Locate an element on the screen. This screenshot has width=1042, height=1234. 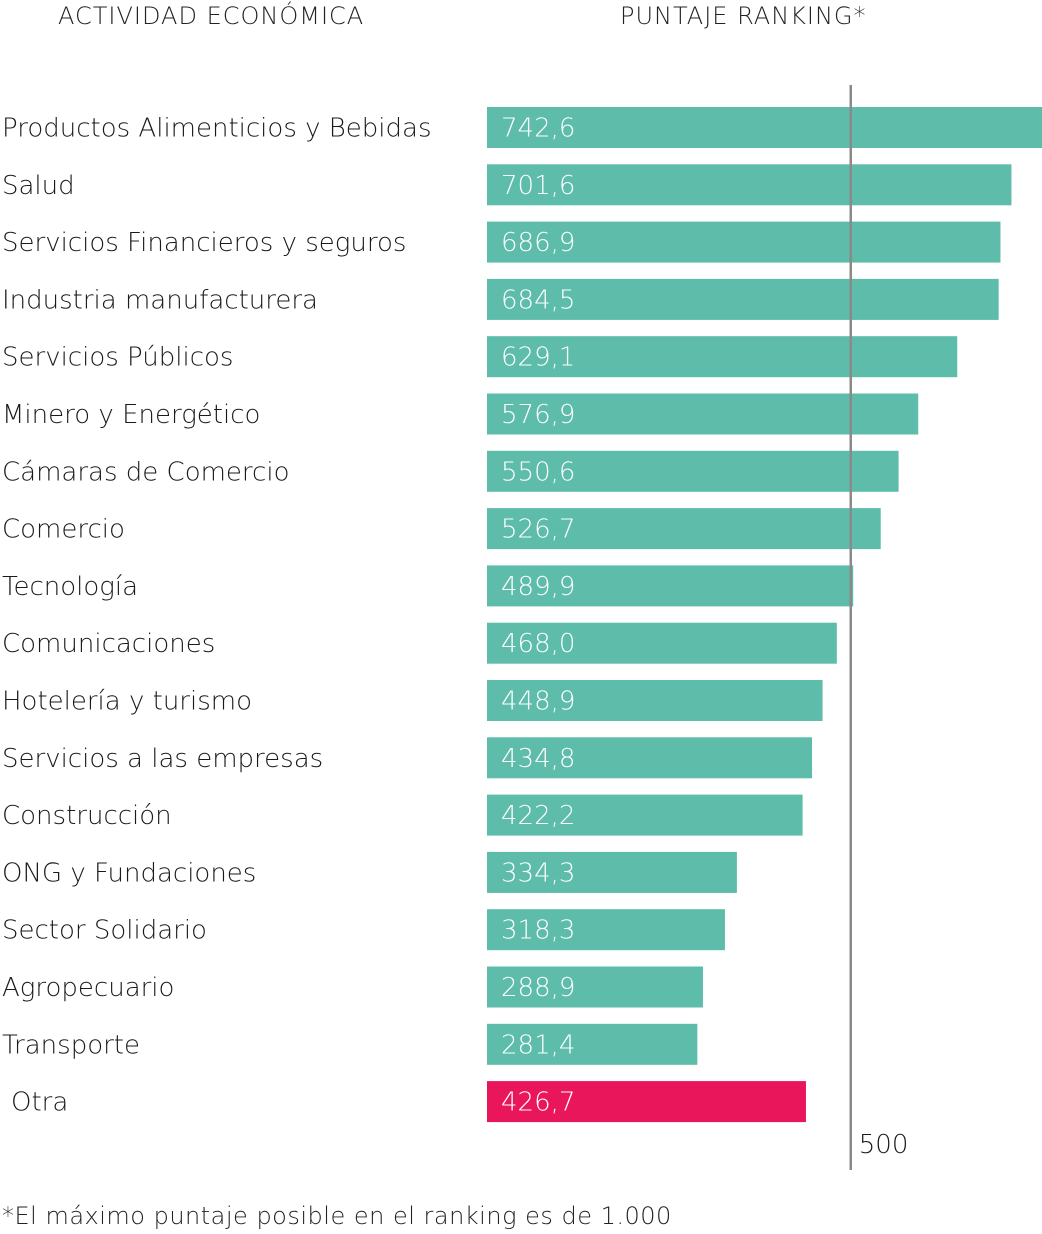
value-label: 318,3 is located at coordinates (538, 931).